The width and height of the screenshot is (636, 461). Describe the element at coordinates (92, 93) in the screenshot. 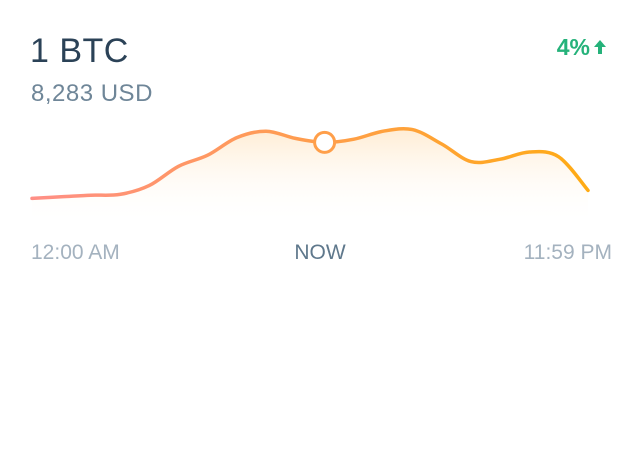

I see `usd-value: 8,283 USD` at that location.